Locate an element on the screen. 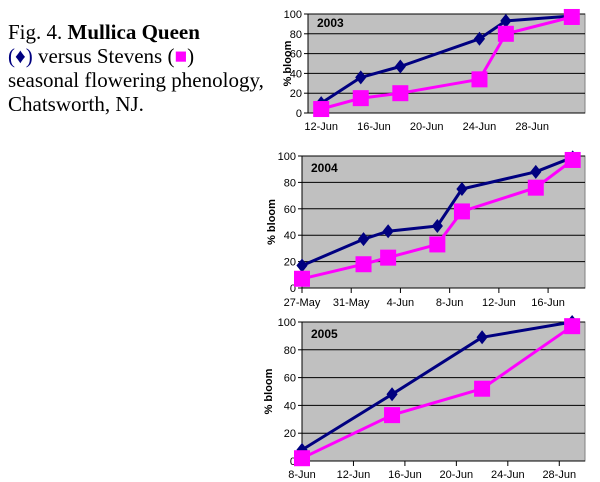 The width and height of the screenshot is (600, 482). caption-variety-a: Mullica Queen is located at coordinates (133, 32).